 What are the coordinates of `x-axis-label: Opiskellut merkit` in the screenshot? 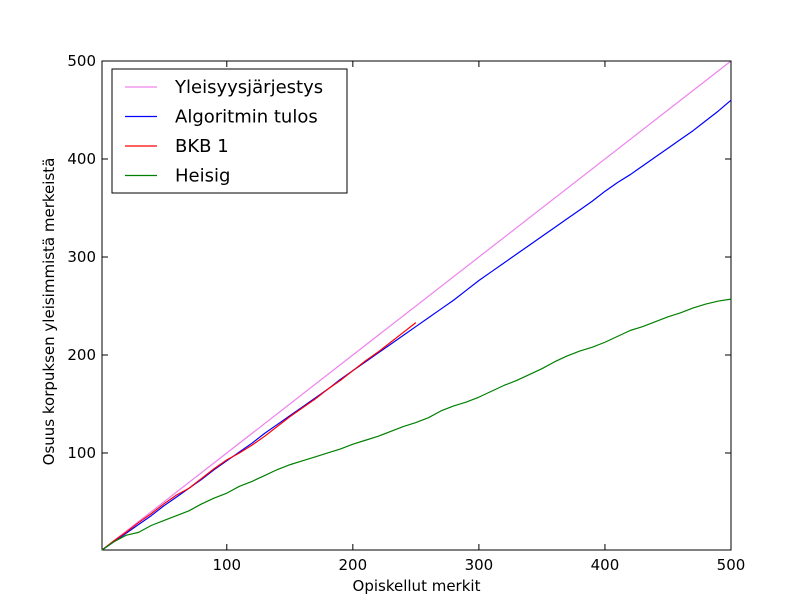 It's located at (417, 586).